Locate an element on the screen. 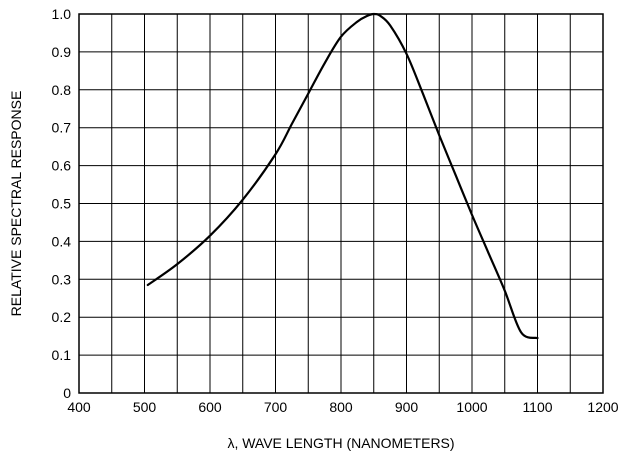  y-tick-label: 0 is located at coordinates (67, 393).